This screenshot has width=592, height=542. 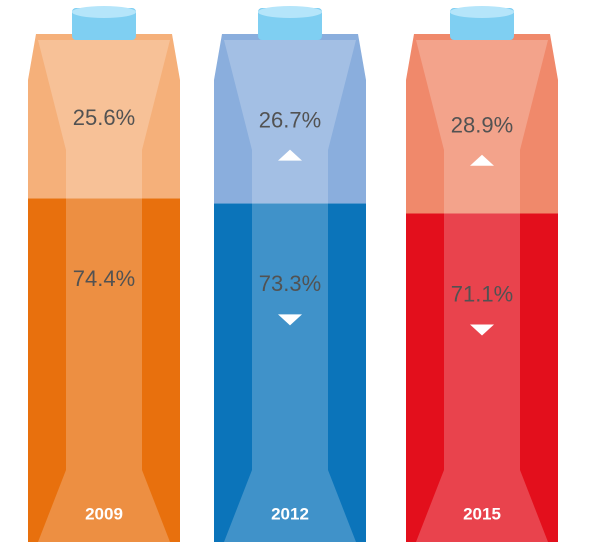 I want to click on value-label: 74.4%, so click(x=104, y=278).